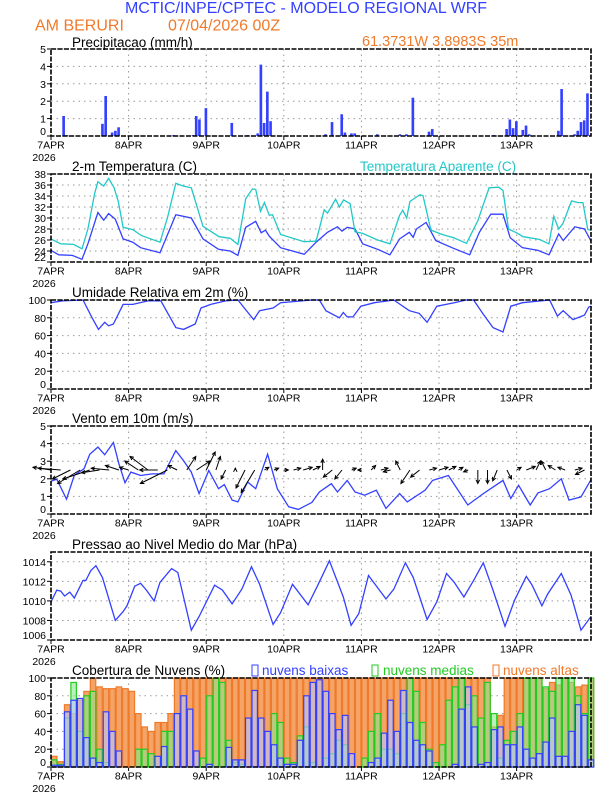 The image size is (612, 792). What do you see at coordinates (40, 715) in the screenshot?
I see `y-tick-label: 60` at bounding box center [40, 715].